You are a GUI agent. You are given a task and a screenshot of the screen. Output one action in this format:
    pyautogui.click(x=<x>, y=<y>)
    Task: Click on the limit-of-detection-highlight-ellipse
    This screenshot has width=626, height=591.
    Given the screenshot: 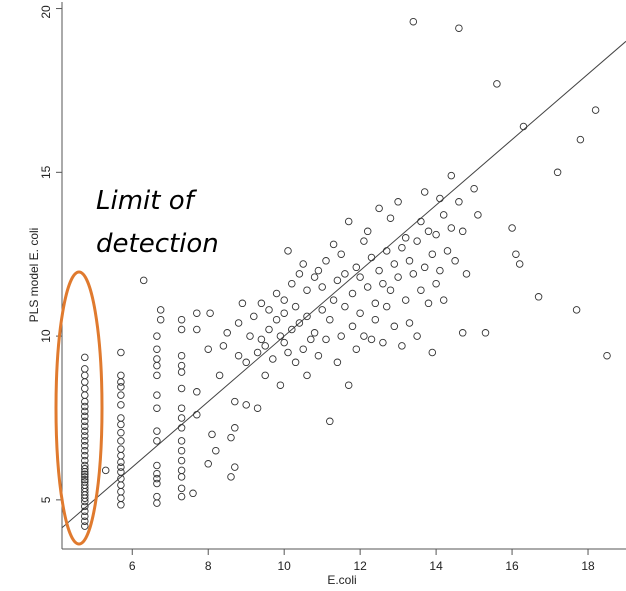 What is the action you would take?
    pyautogui.click(x=79, y=408)
    